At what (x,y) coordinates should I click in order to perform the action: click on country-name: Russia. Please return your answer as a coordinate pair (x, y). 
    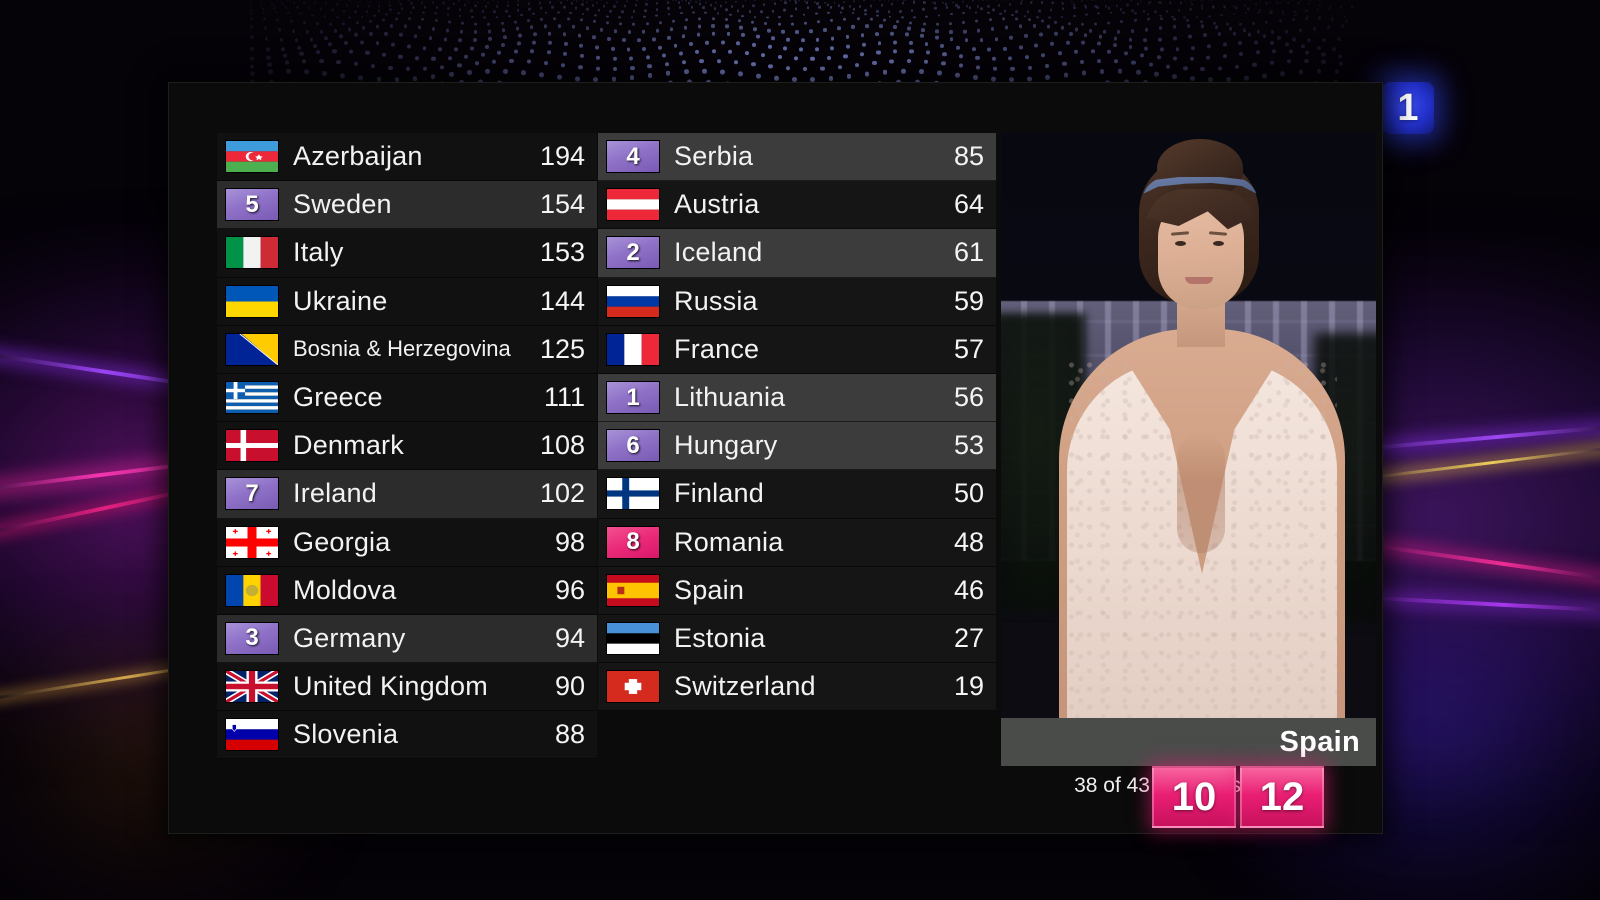
    Looking at the image, I should click on (716, 300).